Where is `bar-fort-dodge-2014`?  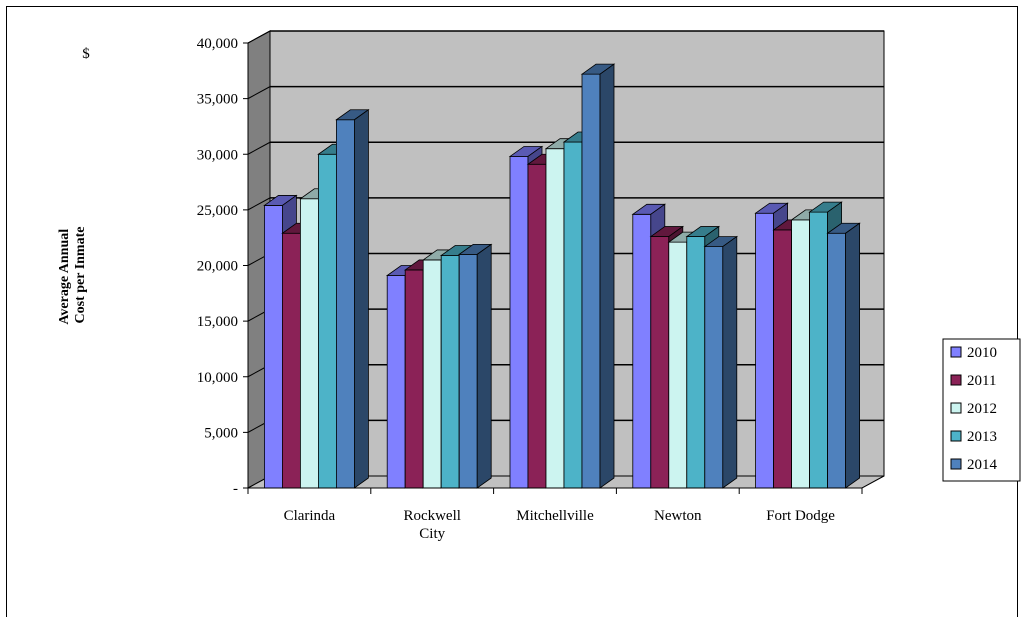
bar-fort-dodge-2014 is located at coordinates (843, 355).